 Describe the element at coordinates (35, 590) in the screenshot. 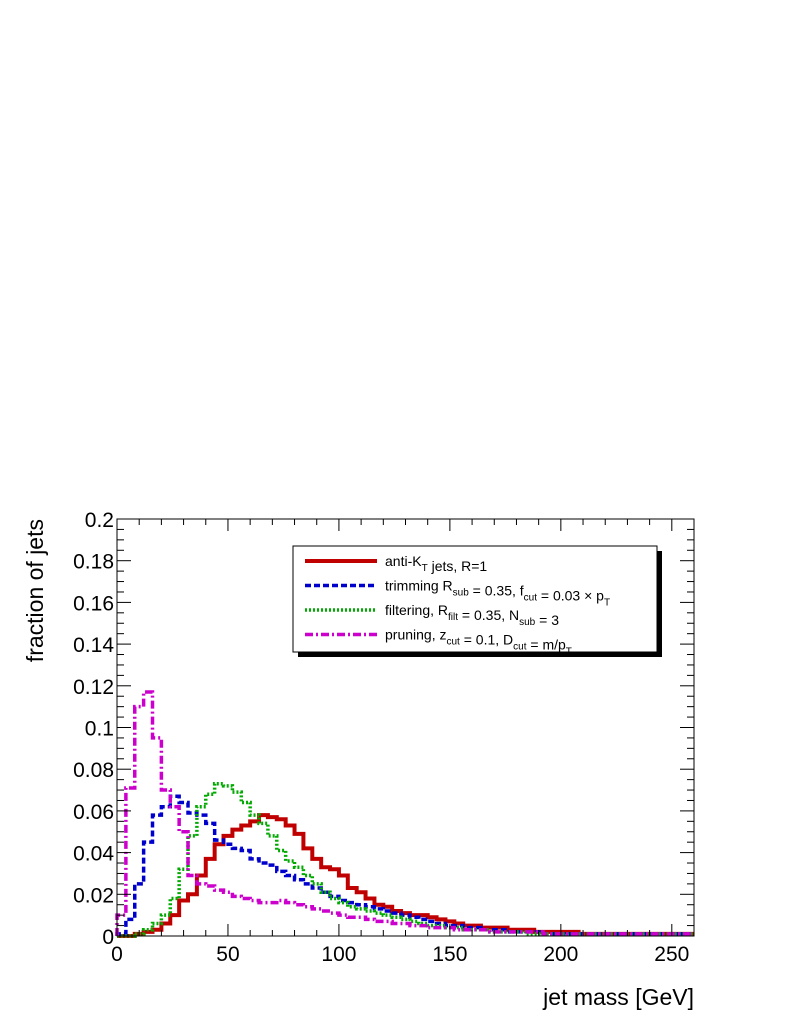

I see `y-axis-title: fraction of jets` at that location.